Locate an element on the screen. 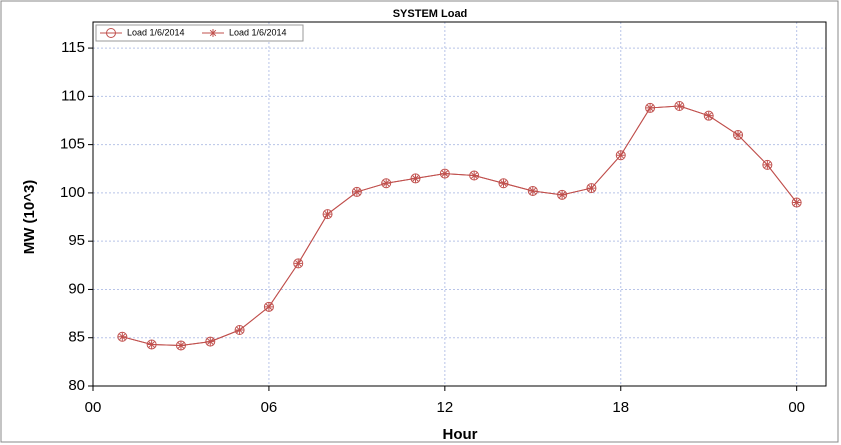 This screenshot has width=841, height=445. x-axis-label: Hour is located at coordinates (460, 434).